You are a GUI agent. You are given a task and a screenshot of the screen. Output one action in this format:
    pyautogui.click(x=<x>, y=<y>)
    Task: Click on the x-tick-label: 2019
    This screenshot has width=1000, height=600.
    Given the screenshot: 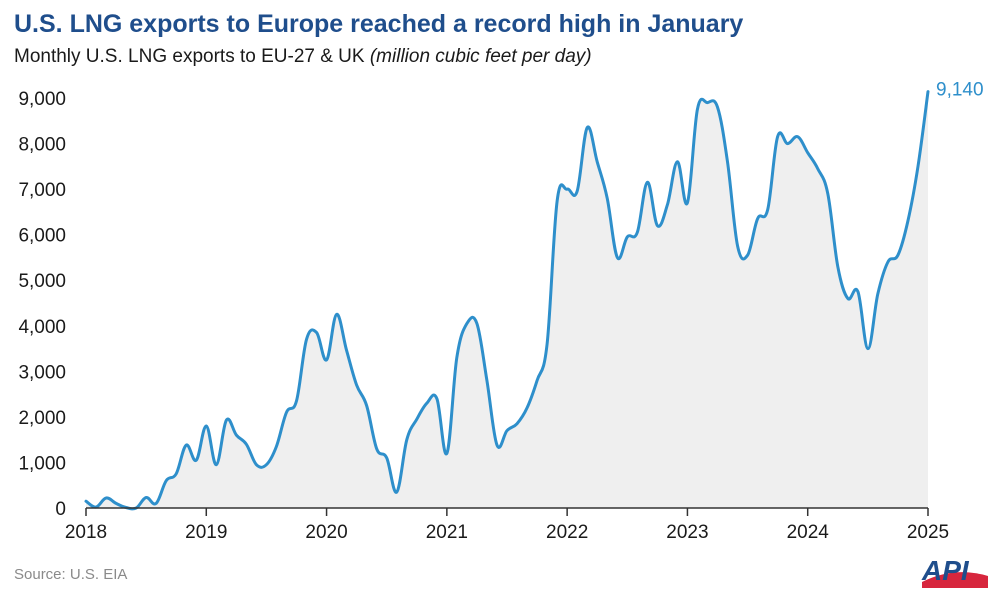 What is the action you would take?
    pyautogui.click(x=206, y=532)
    